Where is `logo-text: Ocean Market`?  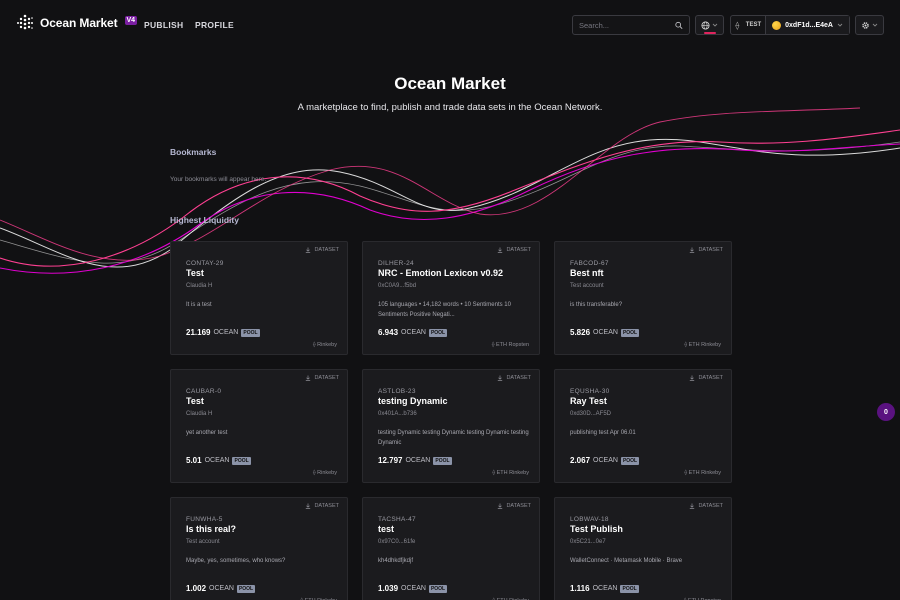 logo-text: Ocean Market is located at coordinates (79, 23).